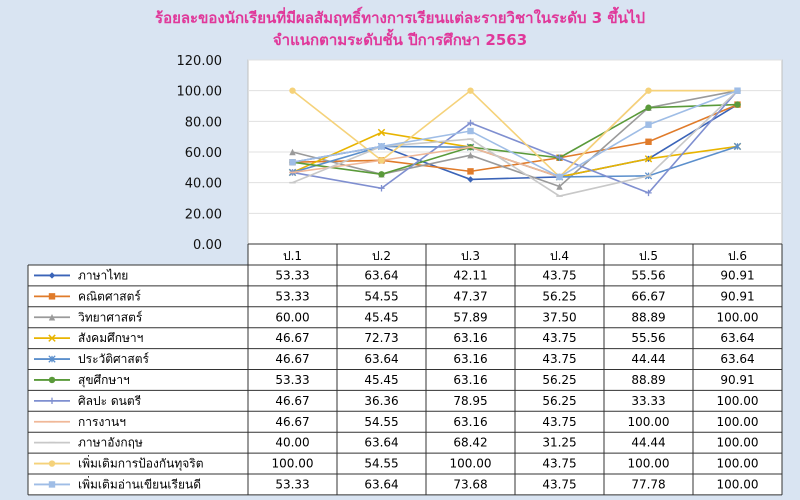  What do you see at coordinates (381, 338) in the screenshot?
I see `table-cell: 72.73` at bounding box center [381, 338].